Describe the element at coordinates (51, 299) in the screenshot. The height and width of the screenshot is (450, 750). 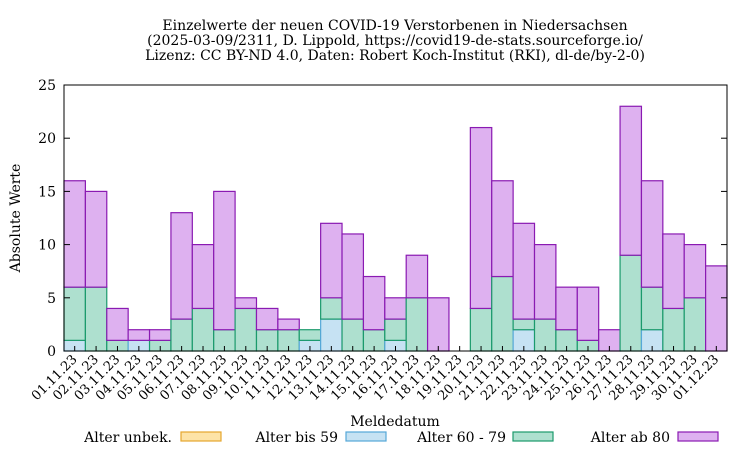
I see `y-tick-label: 5` at that location.